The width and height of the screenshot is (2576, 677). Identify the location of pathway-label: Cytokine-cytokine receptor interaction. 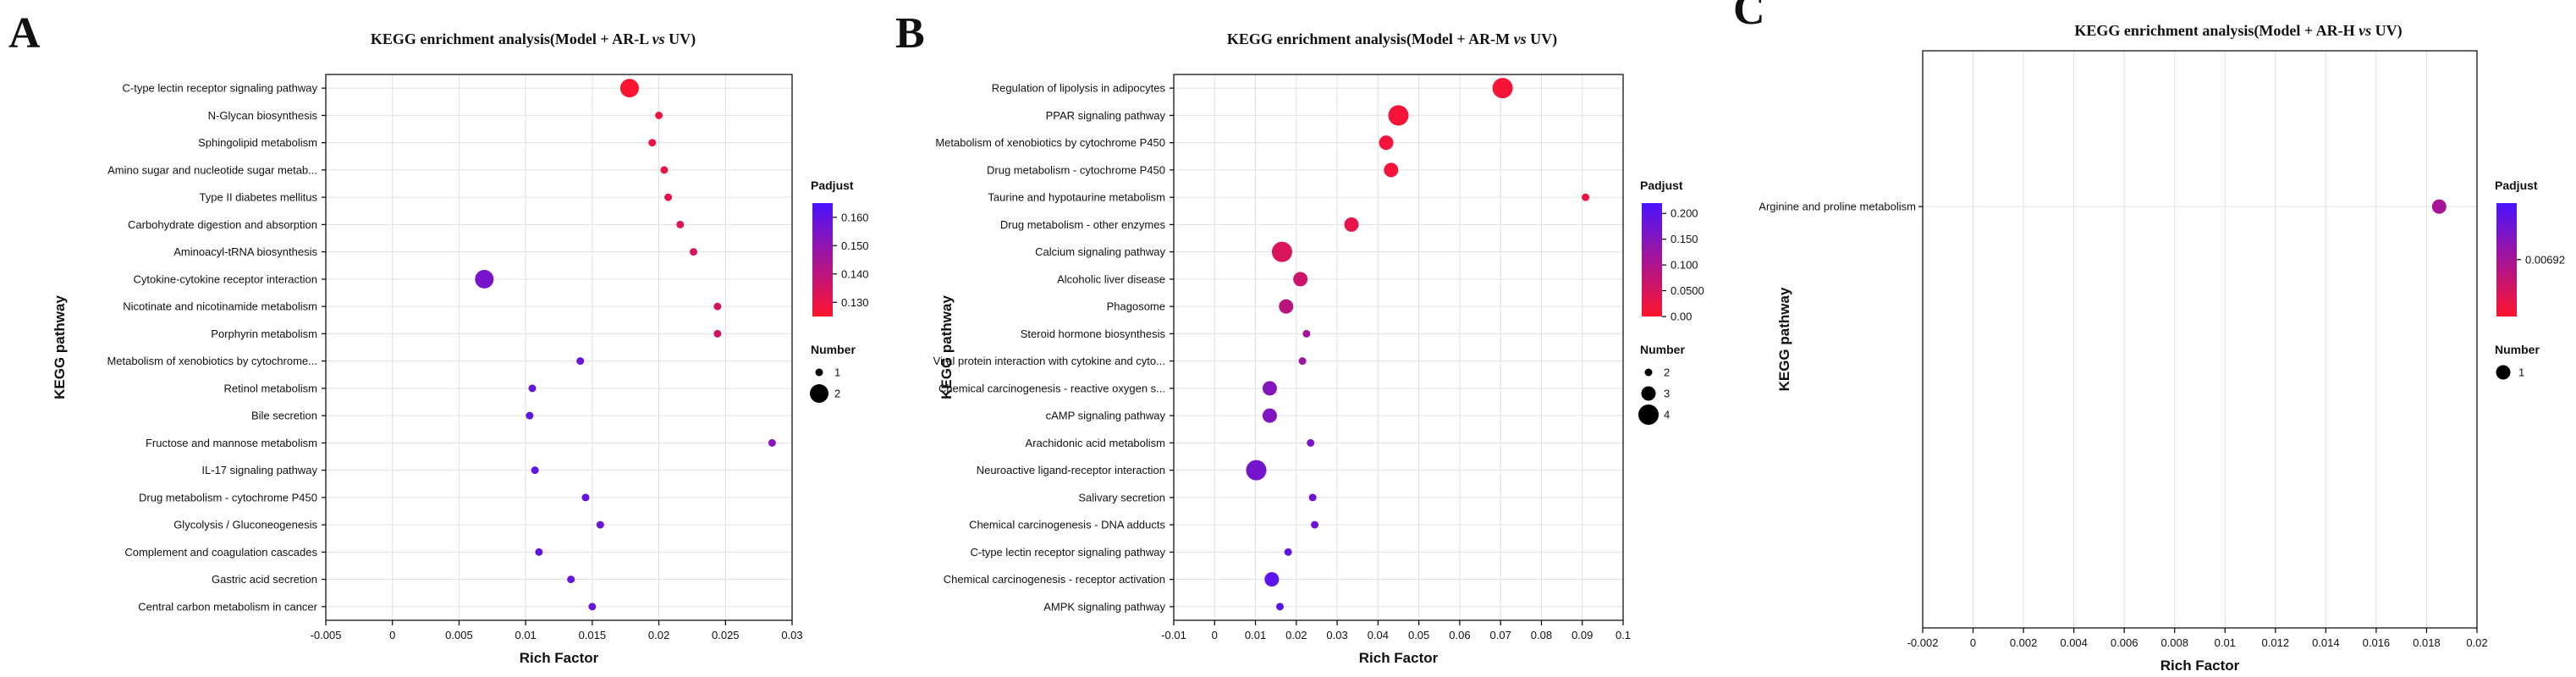
(226, 278).